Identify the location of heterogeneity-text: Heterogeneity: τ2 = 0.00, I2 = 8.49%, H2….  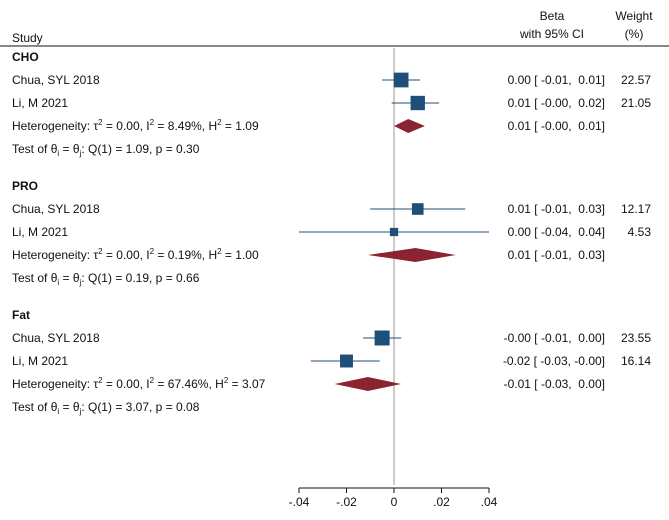
(135, 125).